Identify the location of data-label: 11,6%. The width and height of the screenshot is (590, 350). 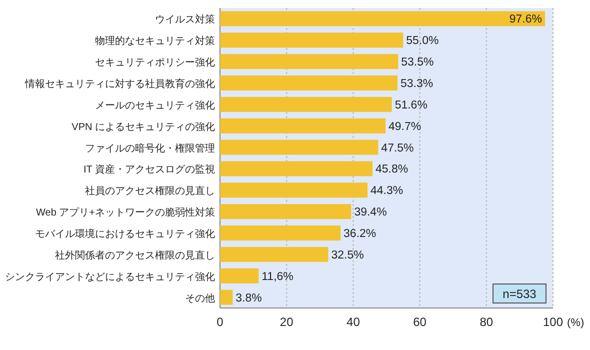
(278, 276).